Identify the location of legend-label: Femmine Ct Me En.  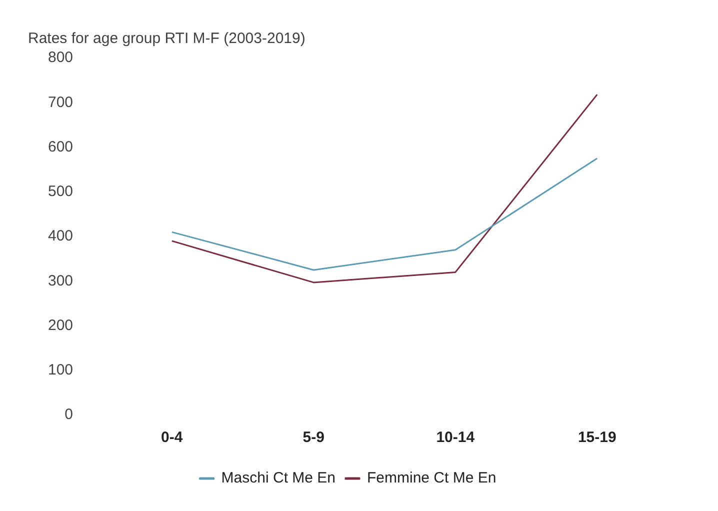
(431, 478).